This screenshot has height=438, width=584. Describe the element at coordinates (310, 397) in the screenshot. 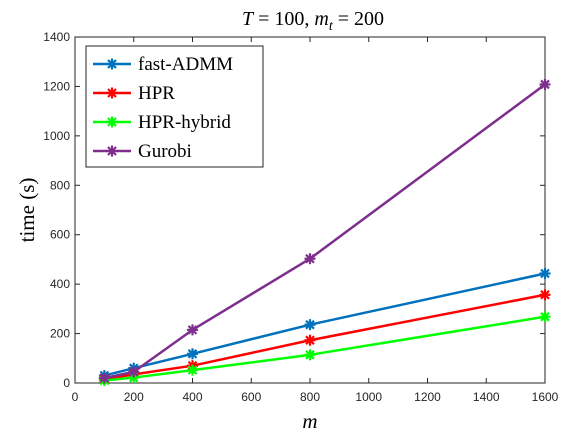

I see `x-tick-label: 800` at that location.